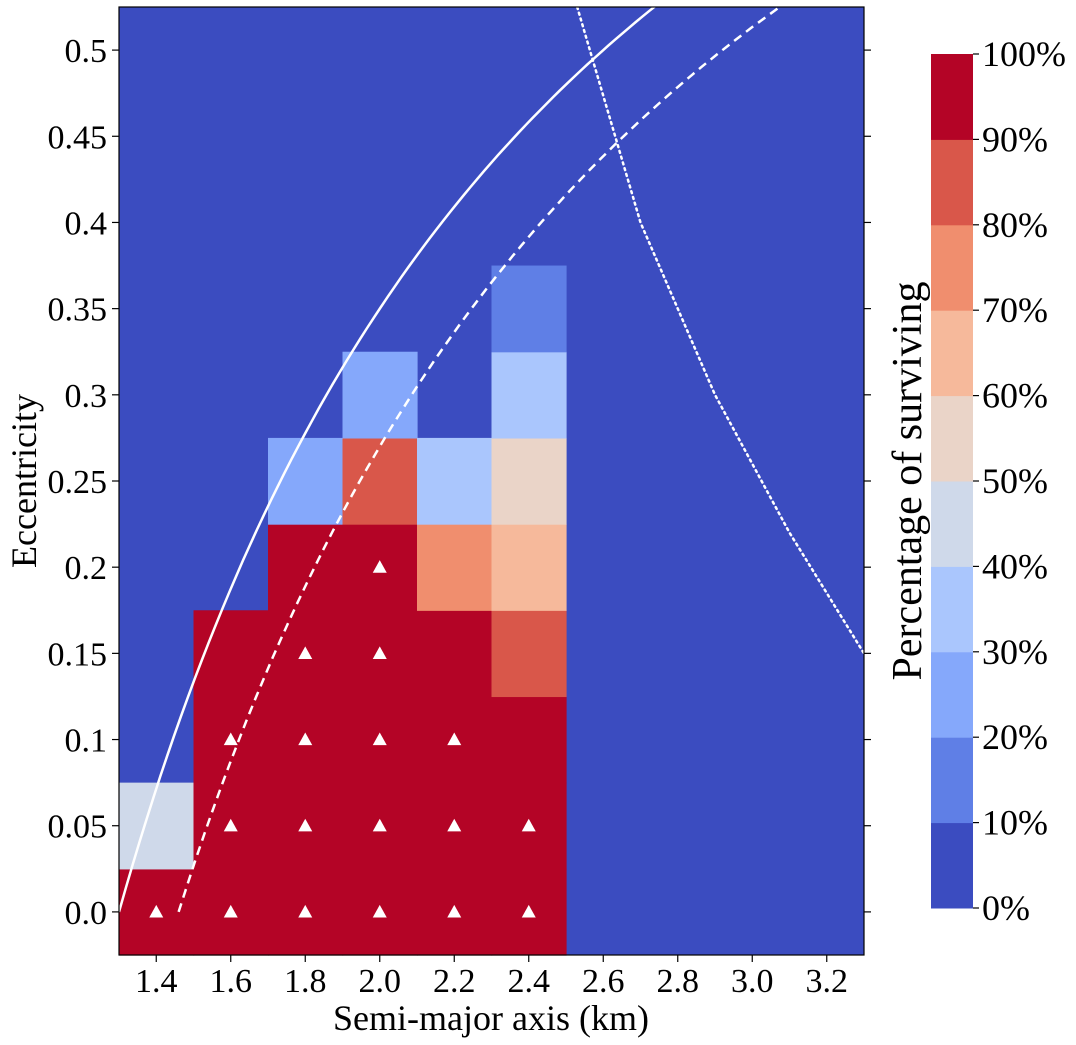 The image size is (1076, 1045). I want to click on x-tick-label: 2.0, so click(380, 981).